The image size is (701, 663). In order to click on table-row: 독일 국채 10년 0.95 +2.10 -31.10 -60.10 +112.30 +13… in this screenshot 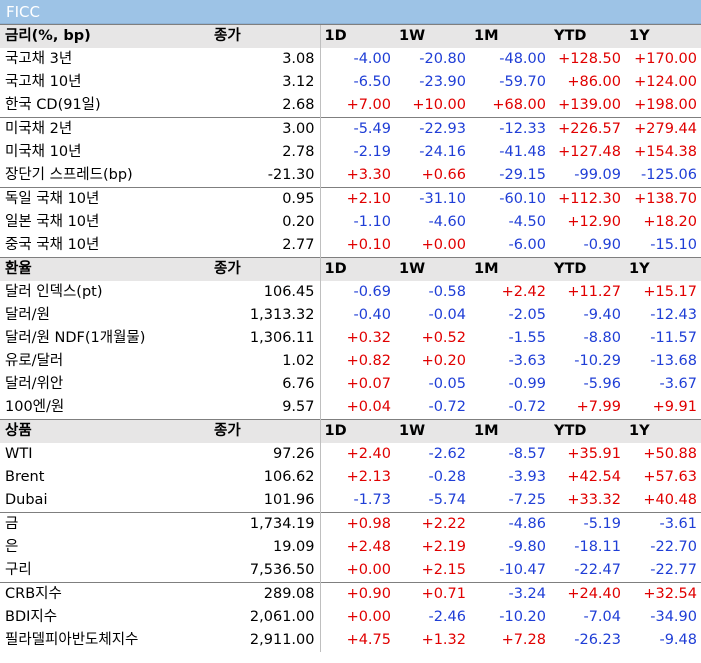, I will do `click(350, 199)`.